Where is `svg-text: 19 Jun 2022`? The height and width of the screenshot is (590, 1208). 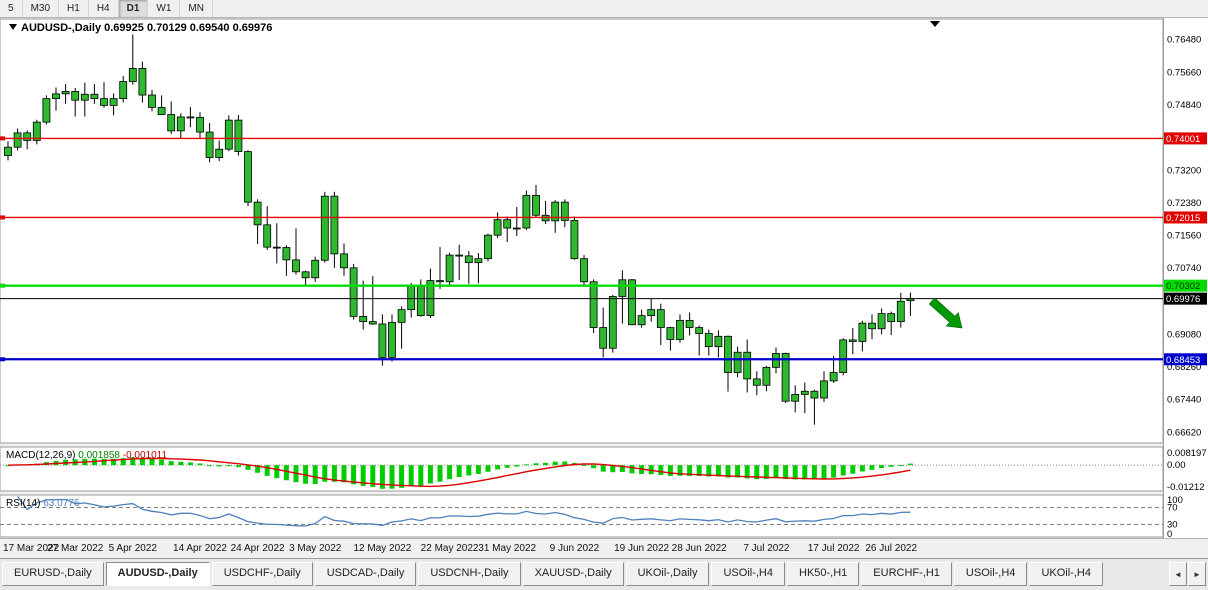 svg-text: 19 Jun 2022 is located at coordinates (641, 548).